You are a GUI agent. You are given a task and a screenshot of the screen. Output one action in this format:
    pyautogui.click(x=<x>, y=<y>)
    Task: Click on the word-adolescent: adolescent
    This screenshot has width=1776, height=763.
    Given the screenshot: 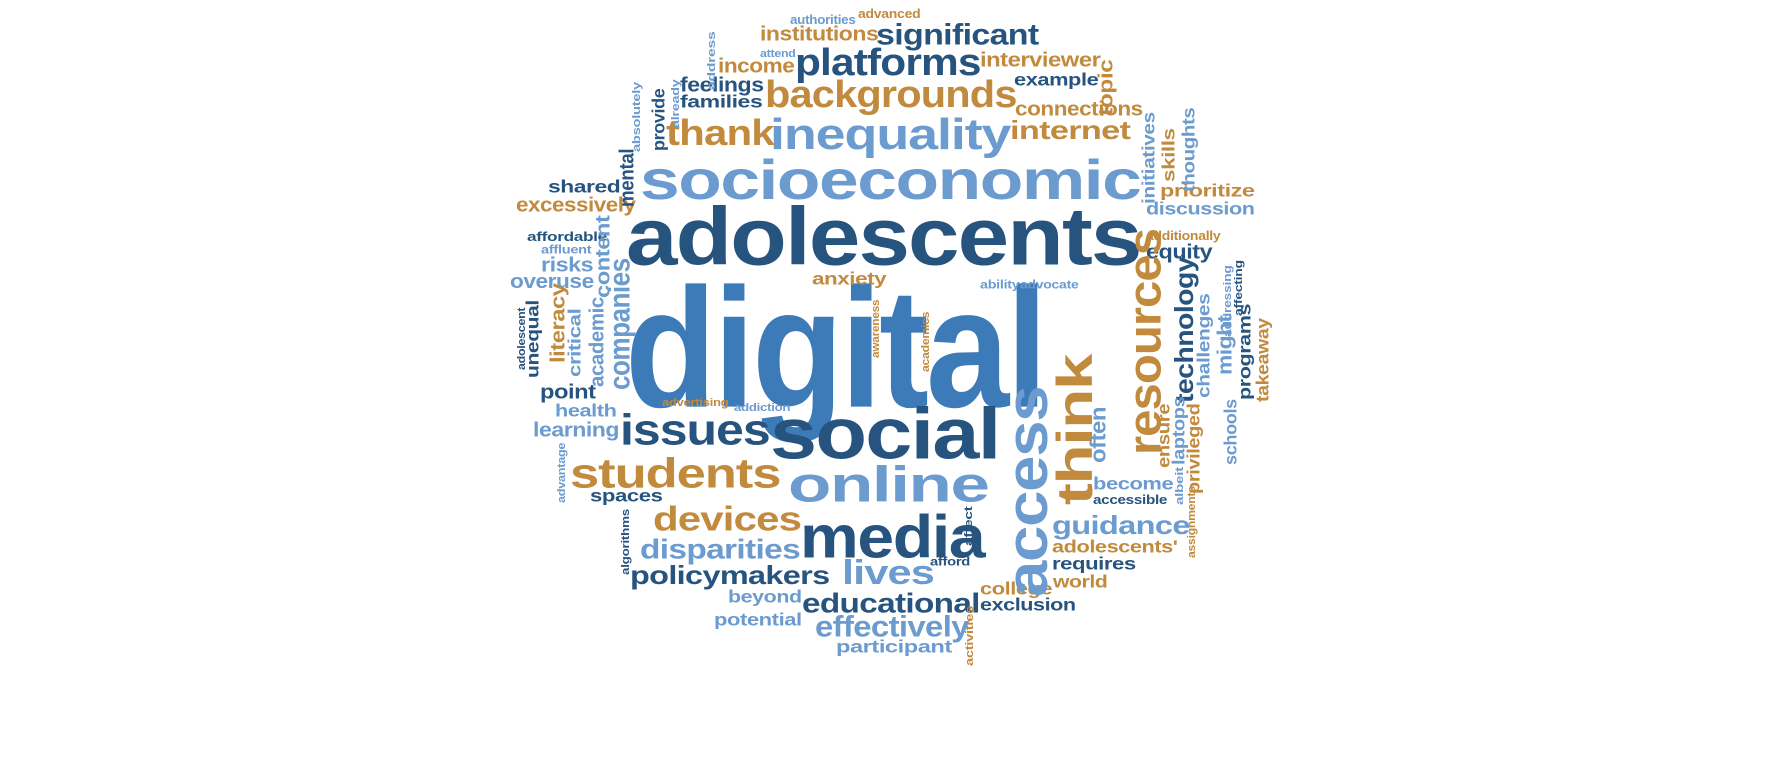 What is the action you would take?
    pyautogui.click(x=521, y=338)
    